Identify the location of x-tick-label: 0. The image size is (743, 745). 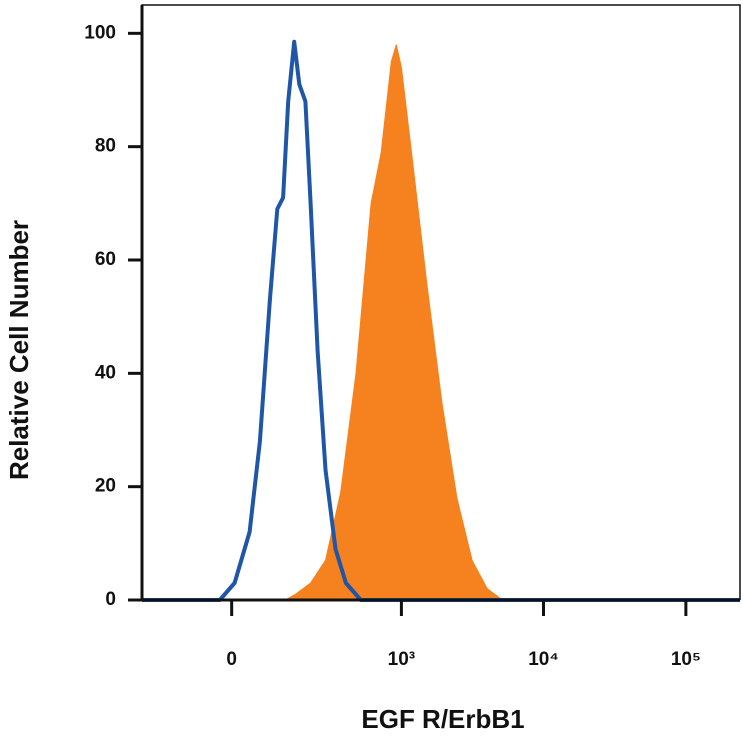
(231, 659).